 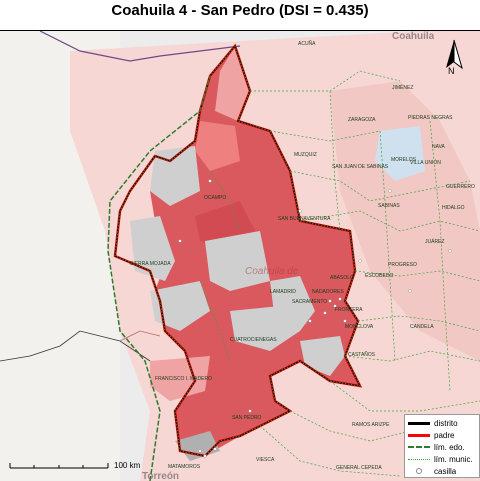 What do you see at coordinates (400, 153) in the screenshot?
I see `water-body` at bounding box center [400, 153].